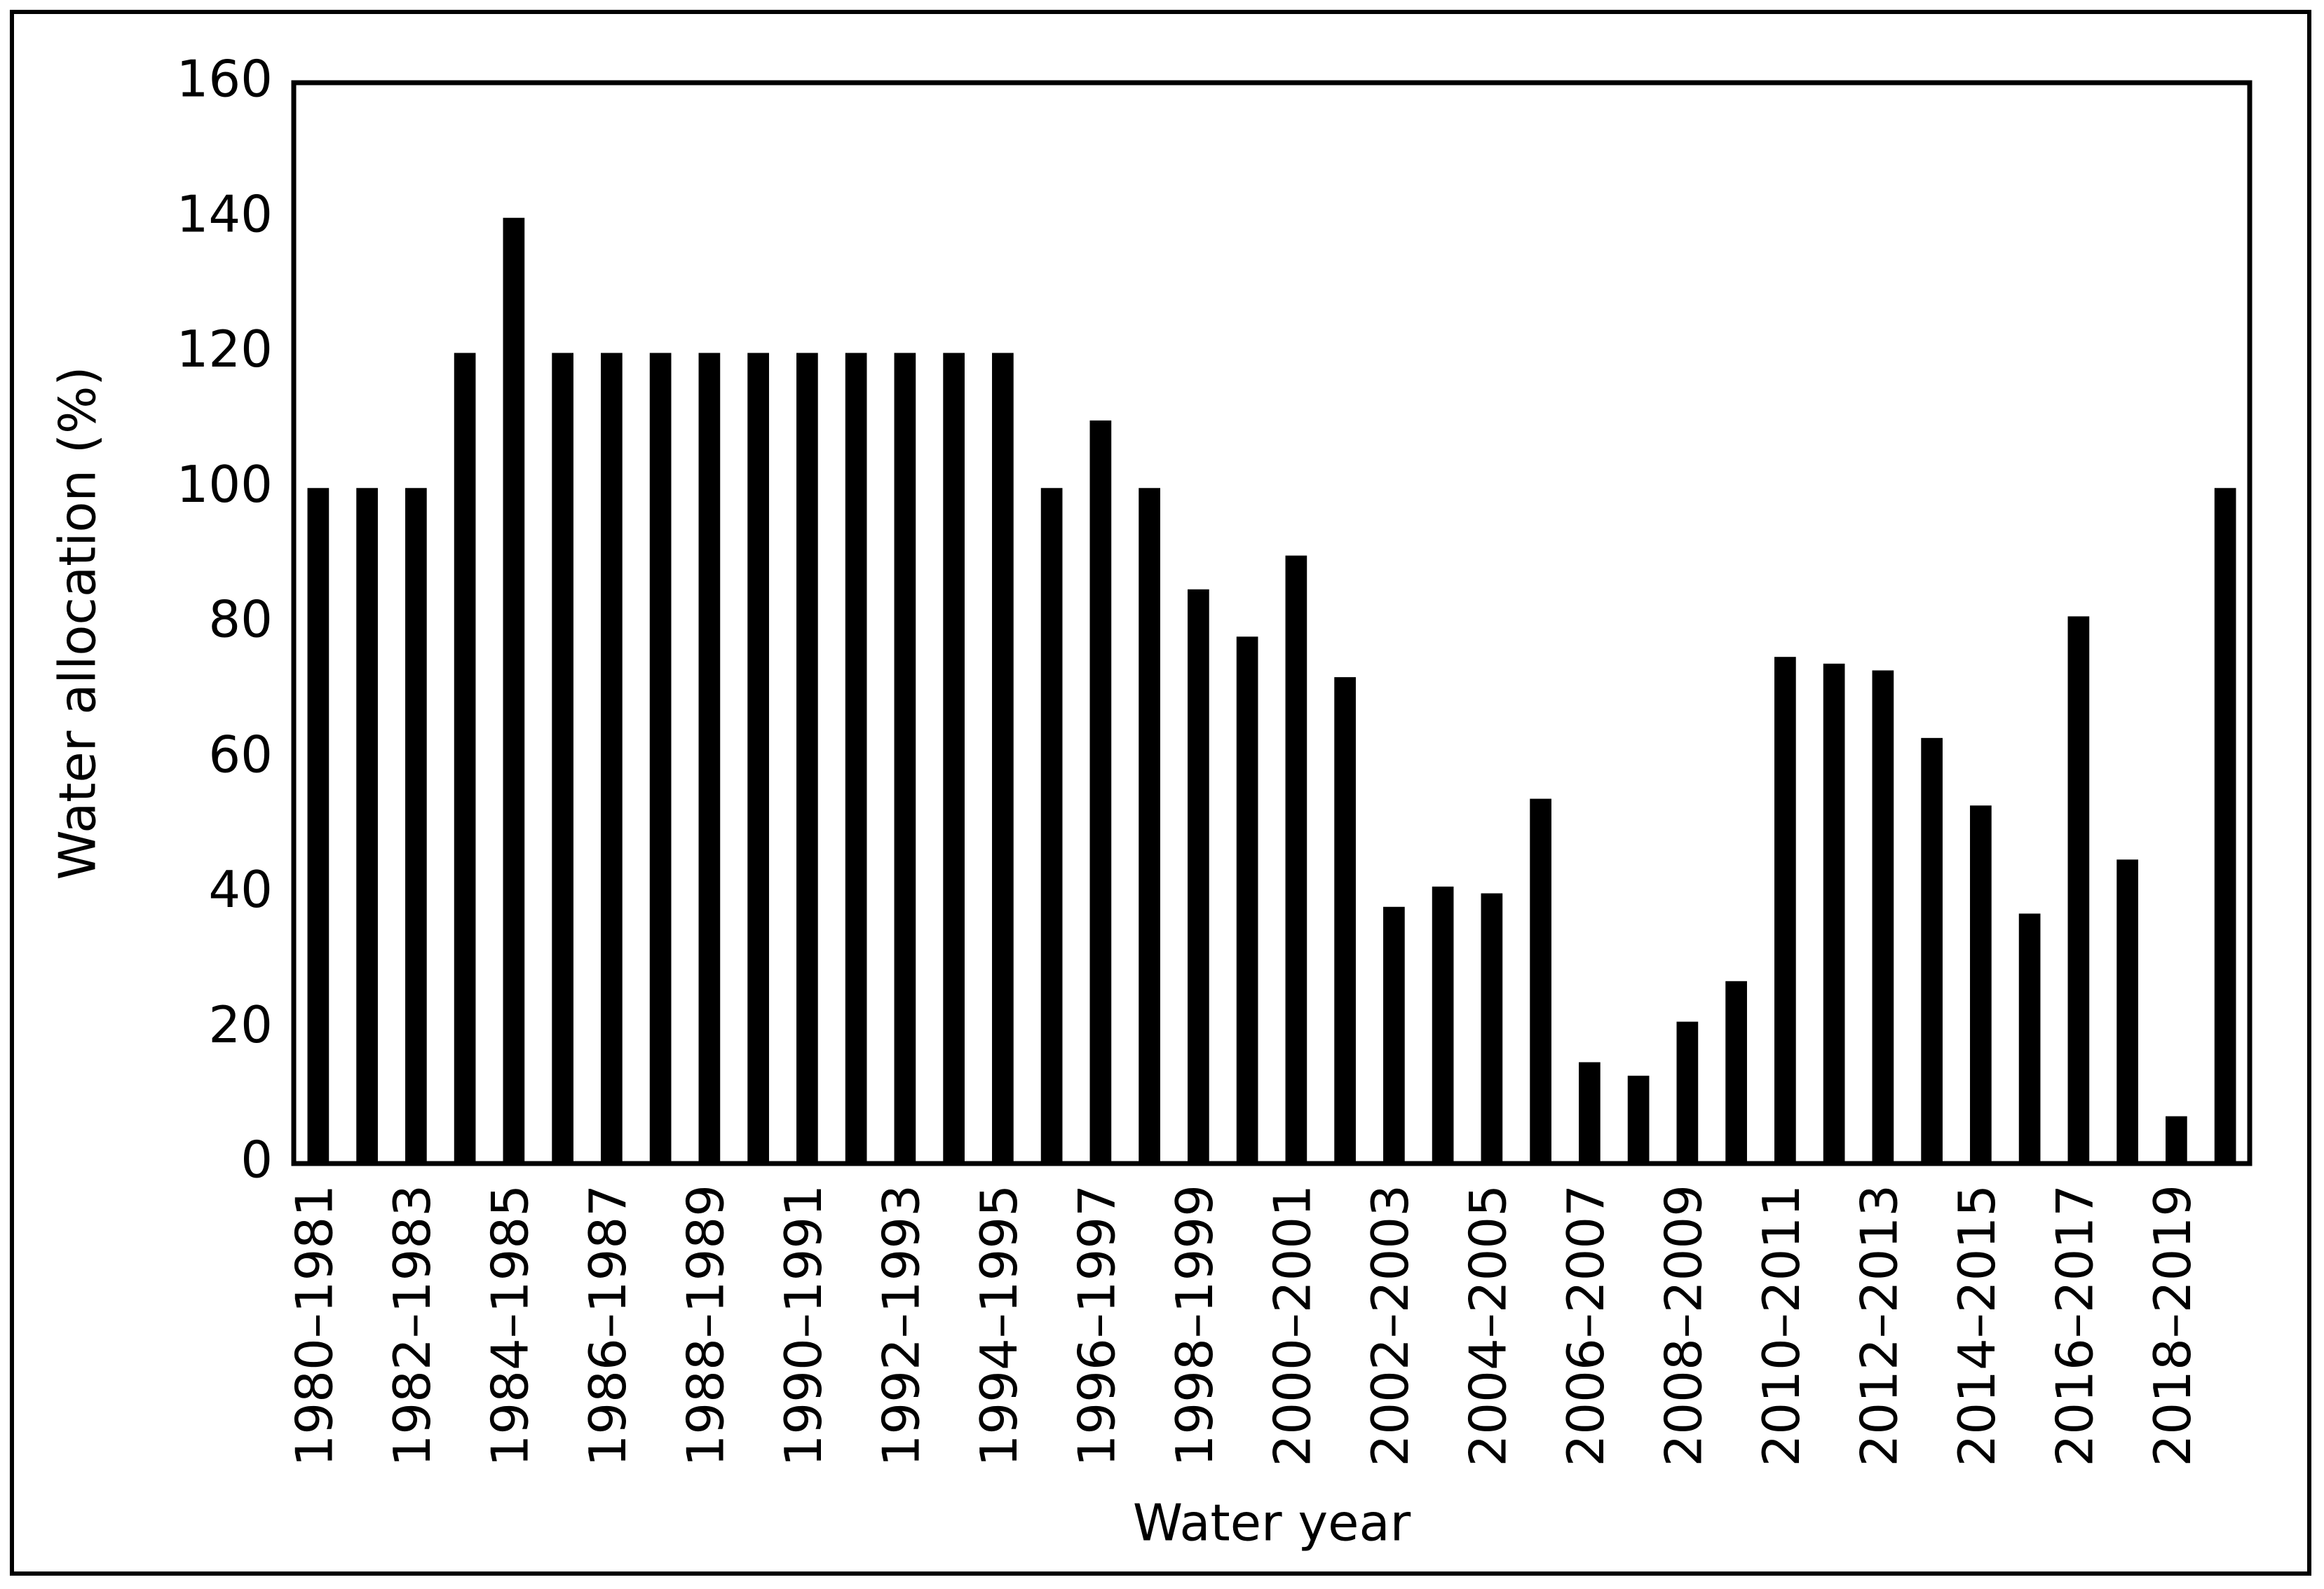 This screenshot has width=2324, height=1589. What do you see at coordinates (240, 755) in the screenshot?
I see `y-tick-label: 60` at bounding box center [240, 755].